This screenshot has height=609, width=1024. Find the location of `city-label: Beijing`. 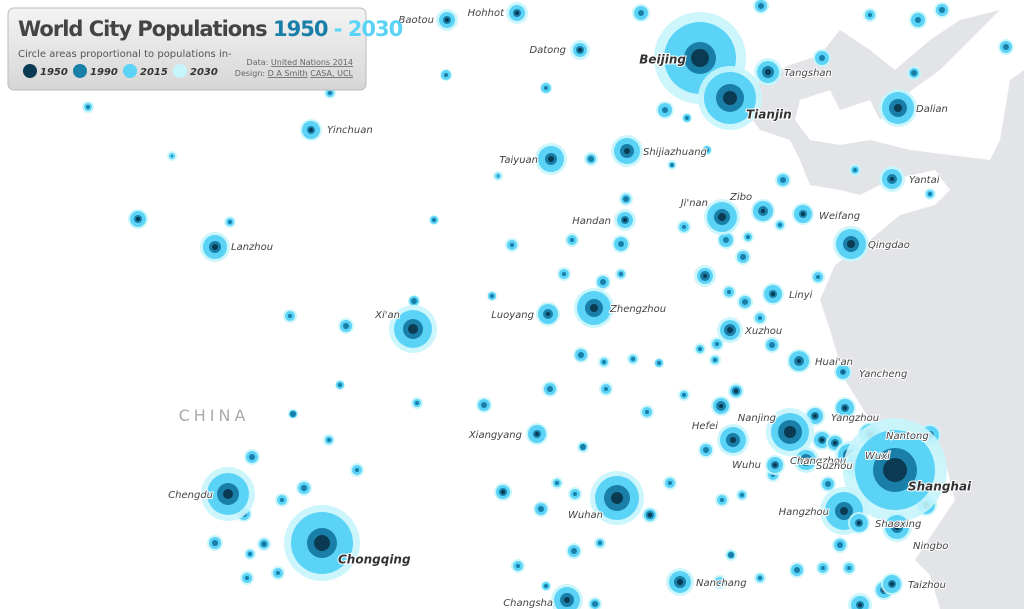

city-label: Beijing is located at coordinates (662, 60).